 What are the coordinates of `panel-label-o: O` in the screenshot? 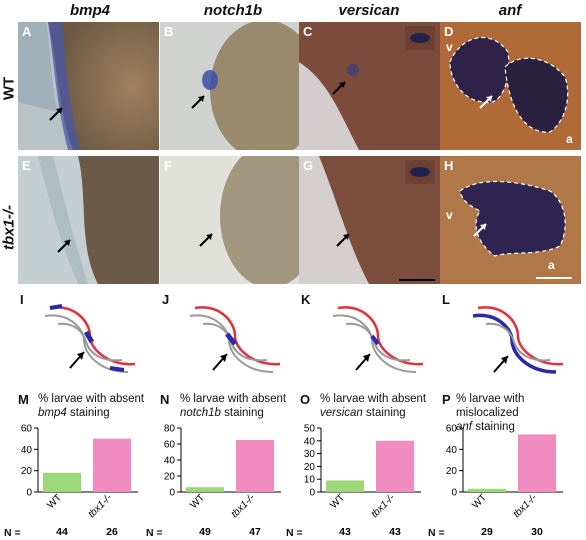 It's located at (305, 399).